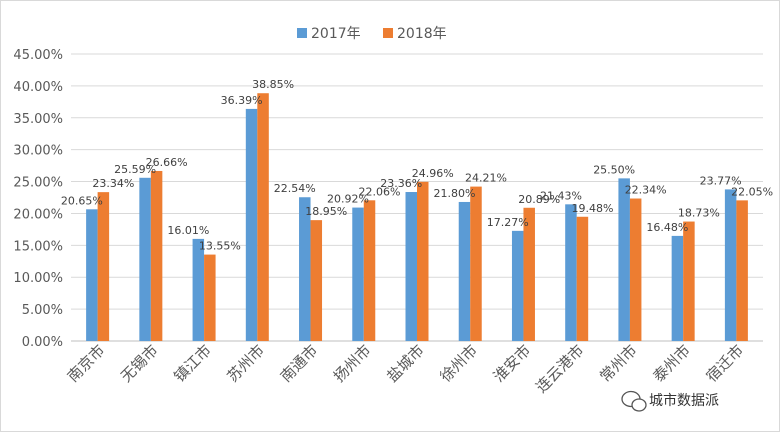 The width and height of the screenshot is (780, 432). I want to click on category-label: 南京市, so click(86, 363).